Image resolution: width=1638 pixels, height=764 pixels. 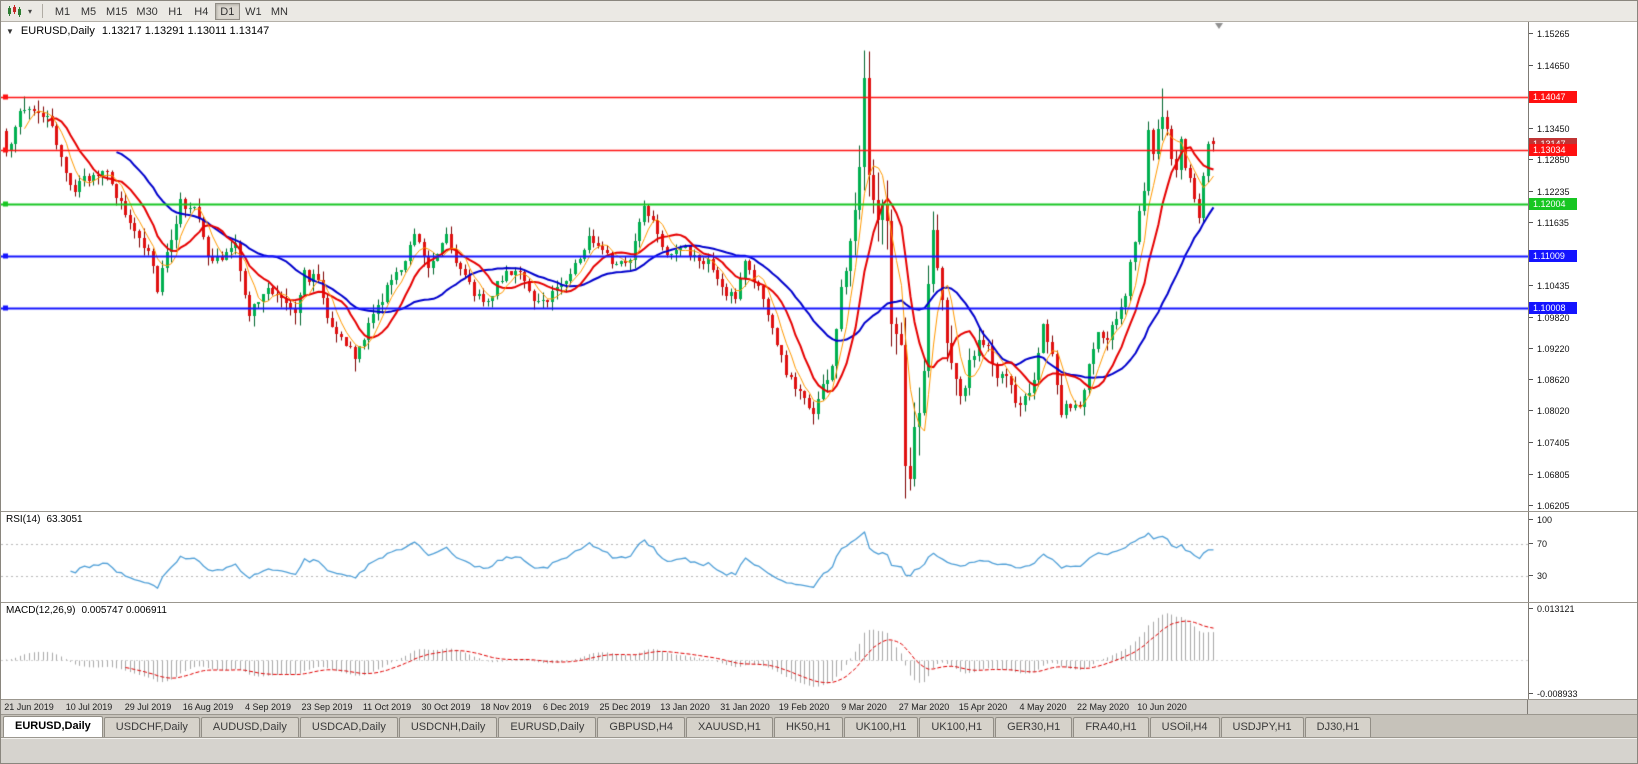 What do you see at coordinates (151, 727) in the screenshot?
I see `chart-tab-2: USDCHF,Daily` at bounding box center [151, 727].